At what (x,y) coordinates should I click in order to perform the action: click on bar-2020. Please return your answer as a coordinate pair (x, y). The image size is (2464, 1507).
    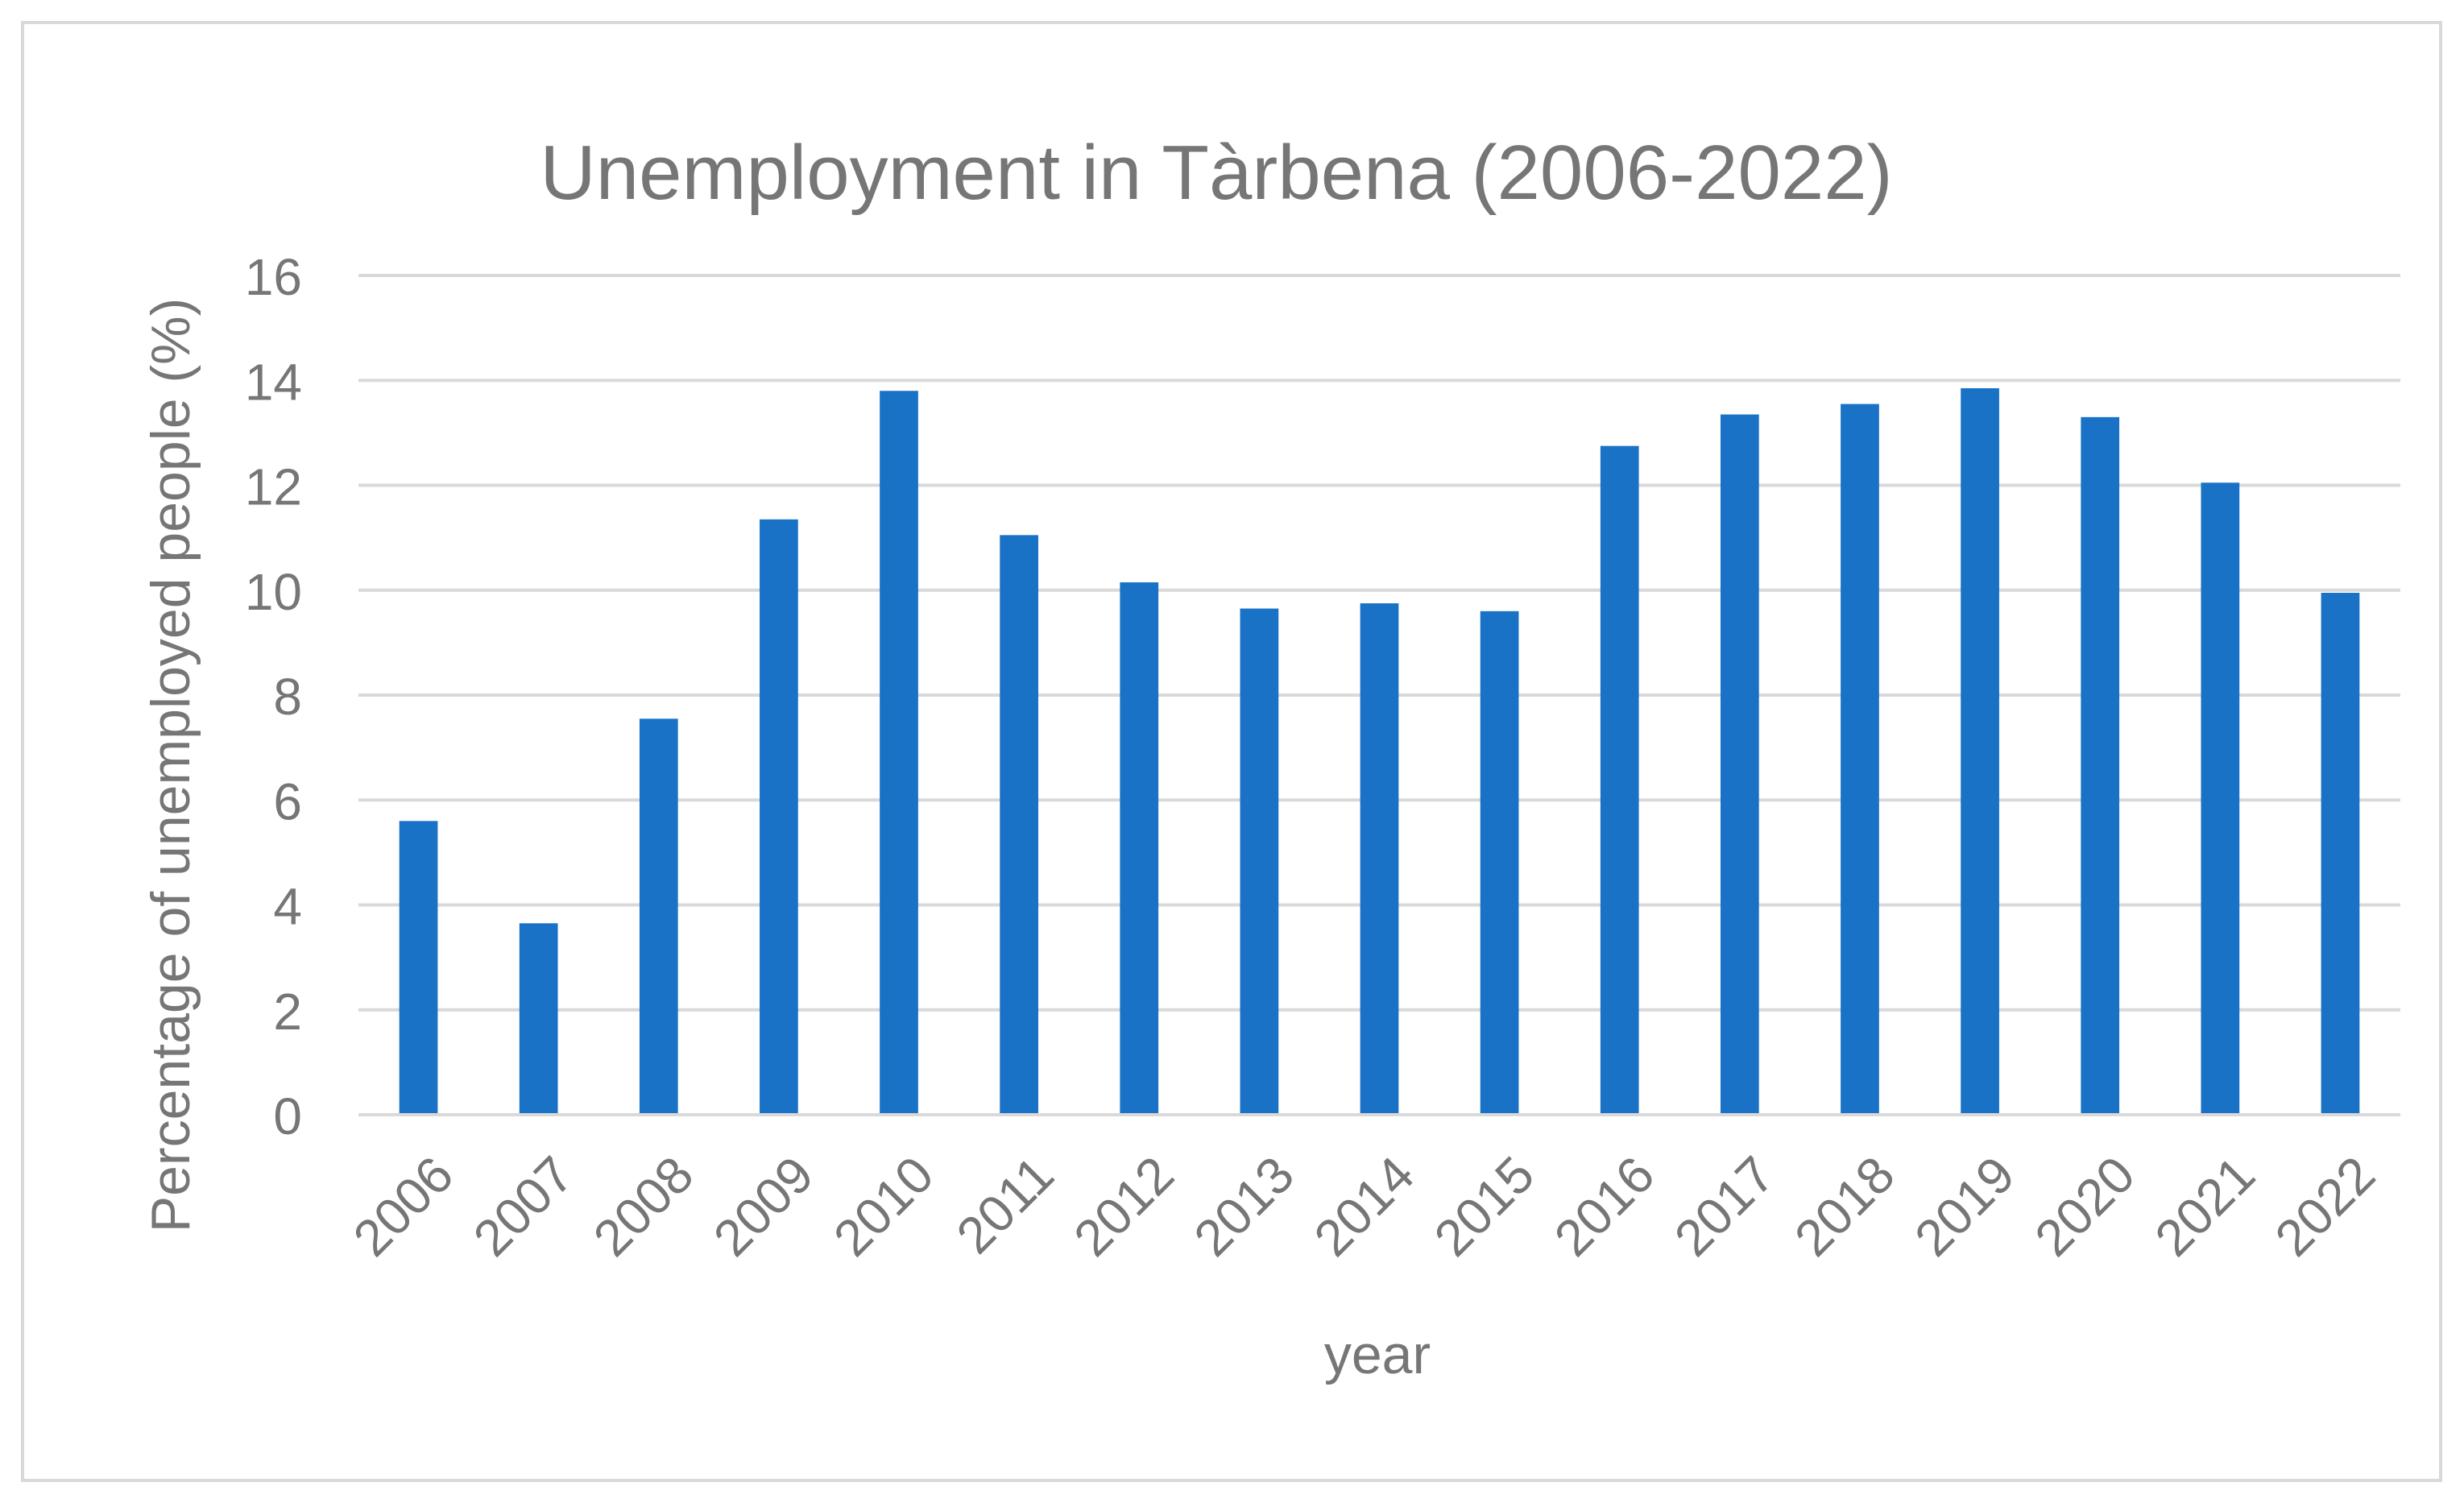
    Looking at the image, I should click on (2100, 766).